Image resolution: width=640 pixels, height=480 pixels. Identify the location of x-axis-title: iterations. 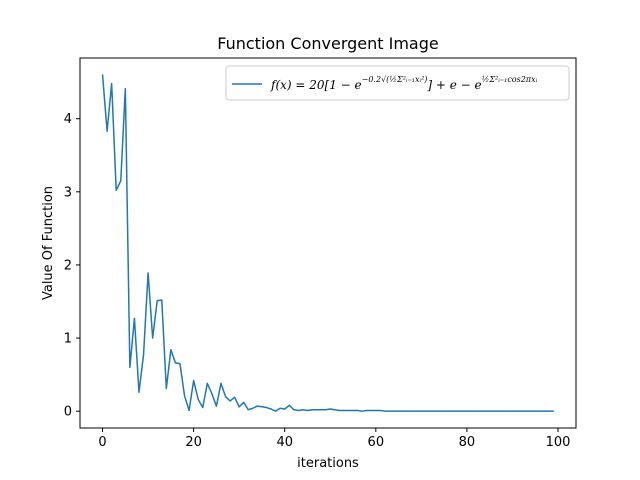
(328, 463).